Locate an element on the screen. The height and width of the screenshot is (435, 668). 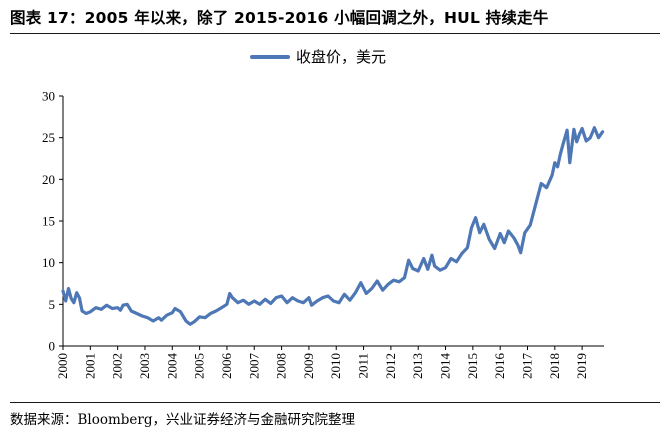
x-tick-label: 2005 is located at coordinates (199, 366).